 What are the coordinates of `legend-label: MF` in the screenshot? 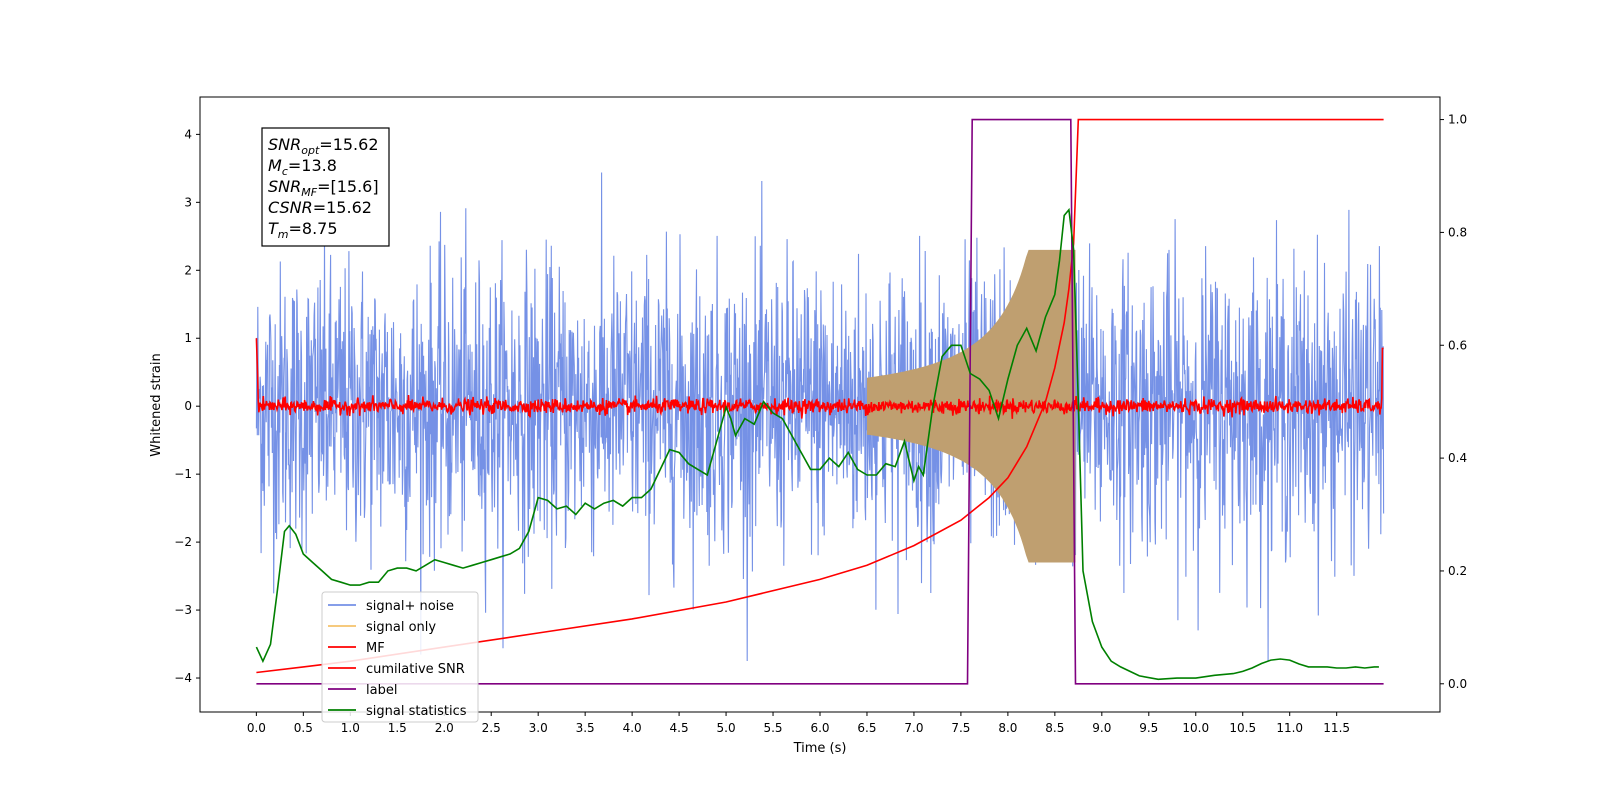 It's located at (375, 648).